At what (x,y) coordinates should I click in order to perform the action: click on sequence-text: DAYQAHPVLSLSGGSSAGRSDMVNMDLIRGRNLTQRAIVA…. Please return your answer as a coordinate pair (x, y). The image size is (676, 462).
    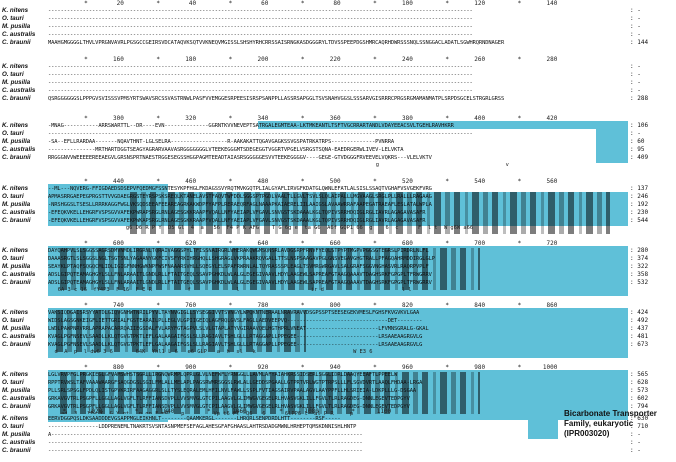
    Looking at the image, I should click on (238, 251).